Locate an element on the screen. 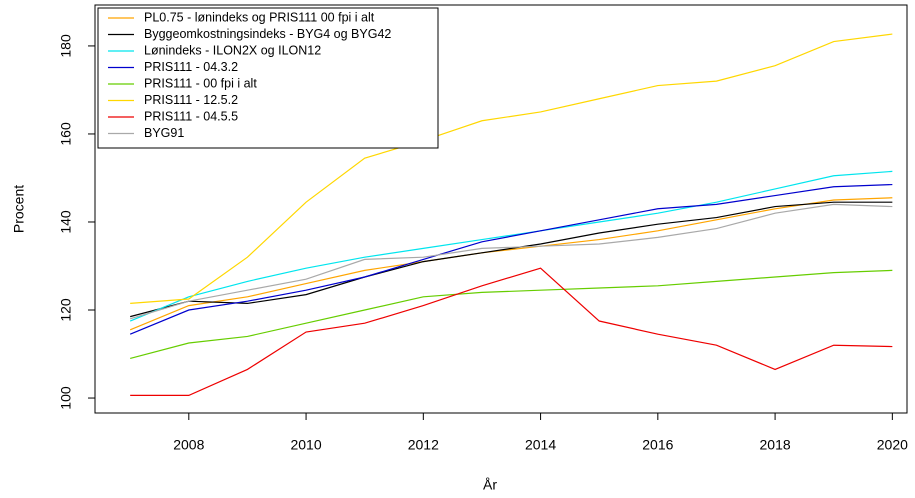 Image resolution: width=915 pixels, height=498 pixels. legend-label: PRIS111 - 12.5.2 is located at coordinates (191, 100).